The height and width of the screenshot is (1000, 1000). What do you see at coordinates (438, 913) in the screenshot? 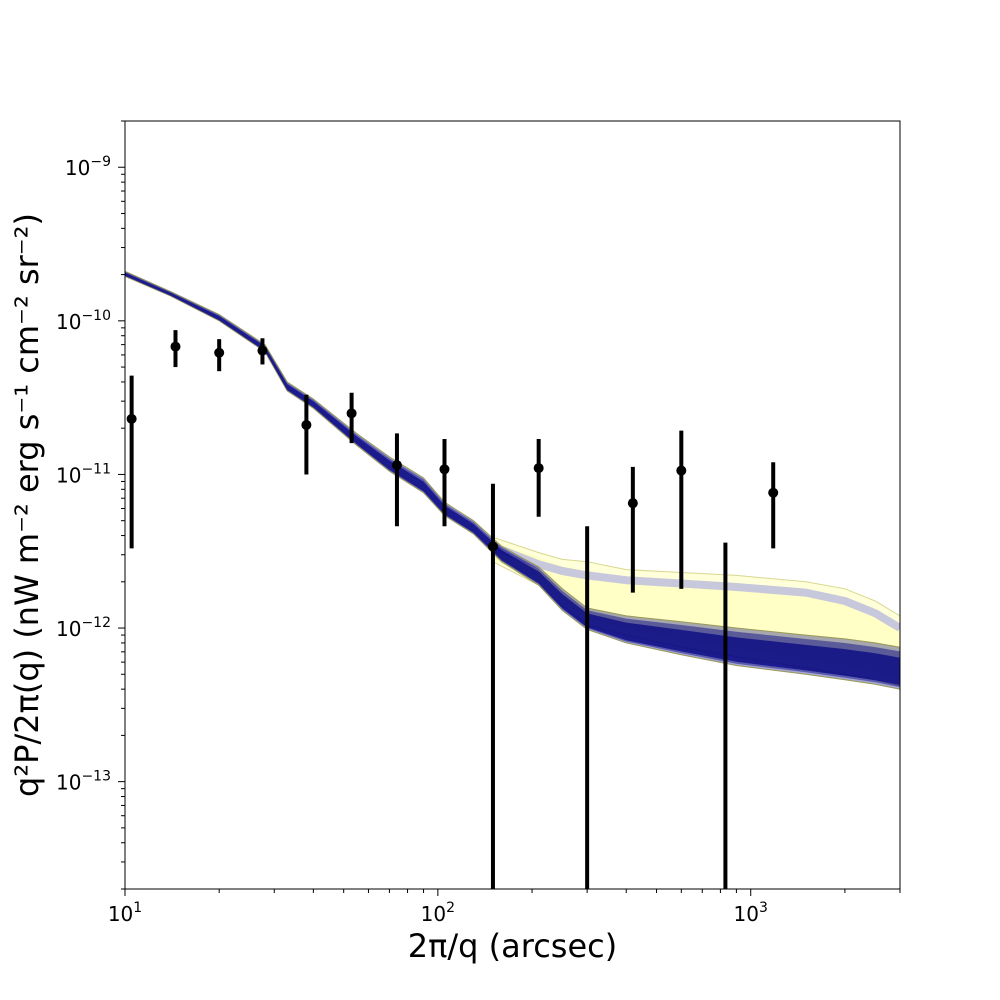
I see `x-tick-label: 10²` at bounding box center [438, 913].